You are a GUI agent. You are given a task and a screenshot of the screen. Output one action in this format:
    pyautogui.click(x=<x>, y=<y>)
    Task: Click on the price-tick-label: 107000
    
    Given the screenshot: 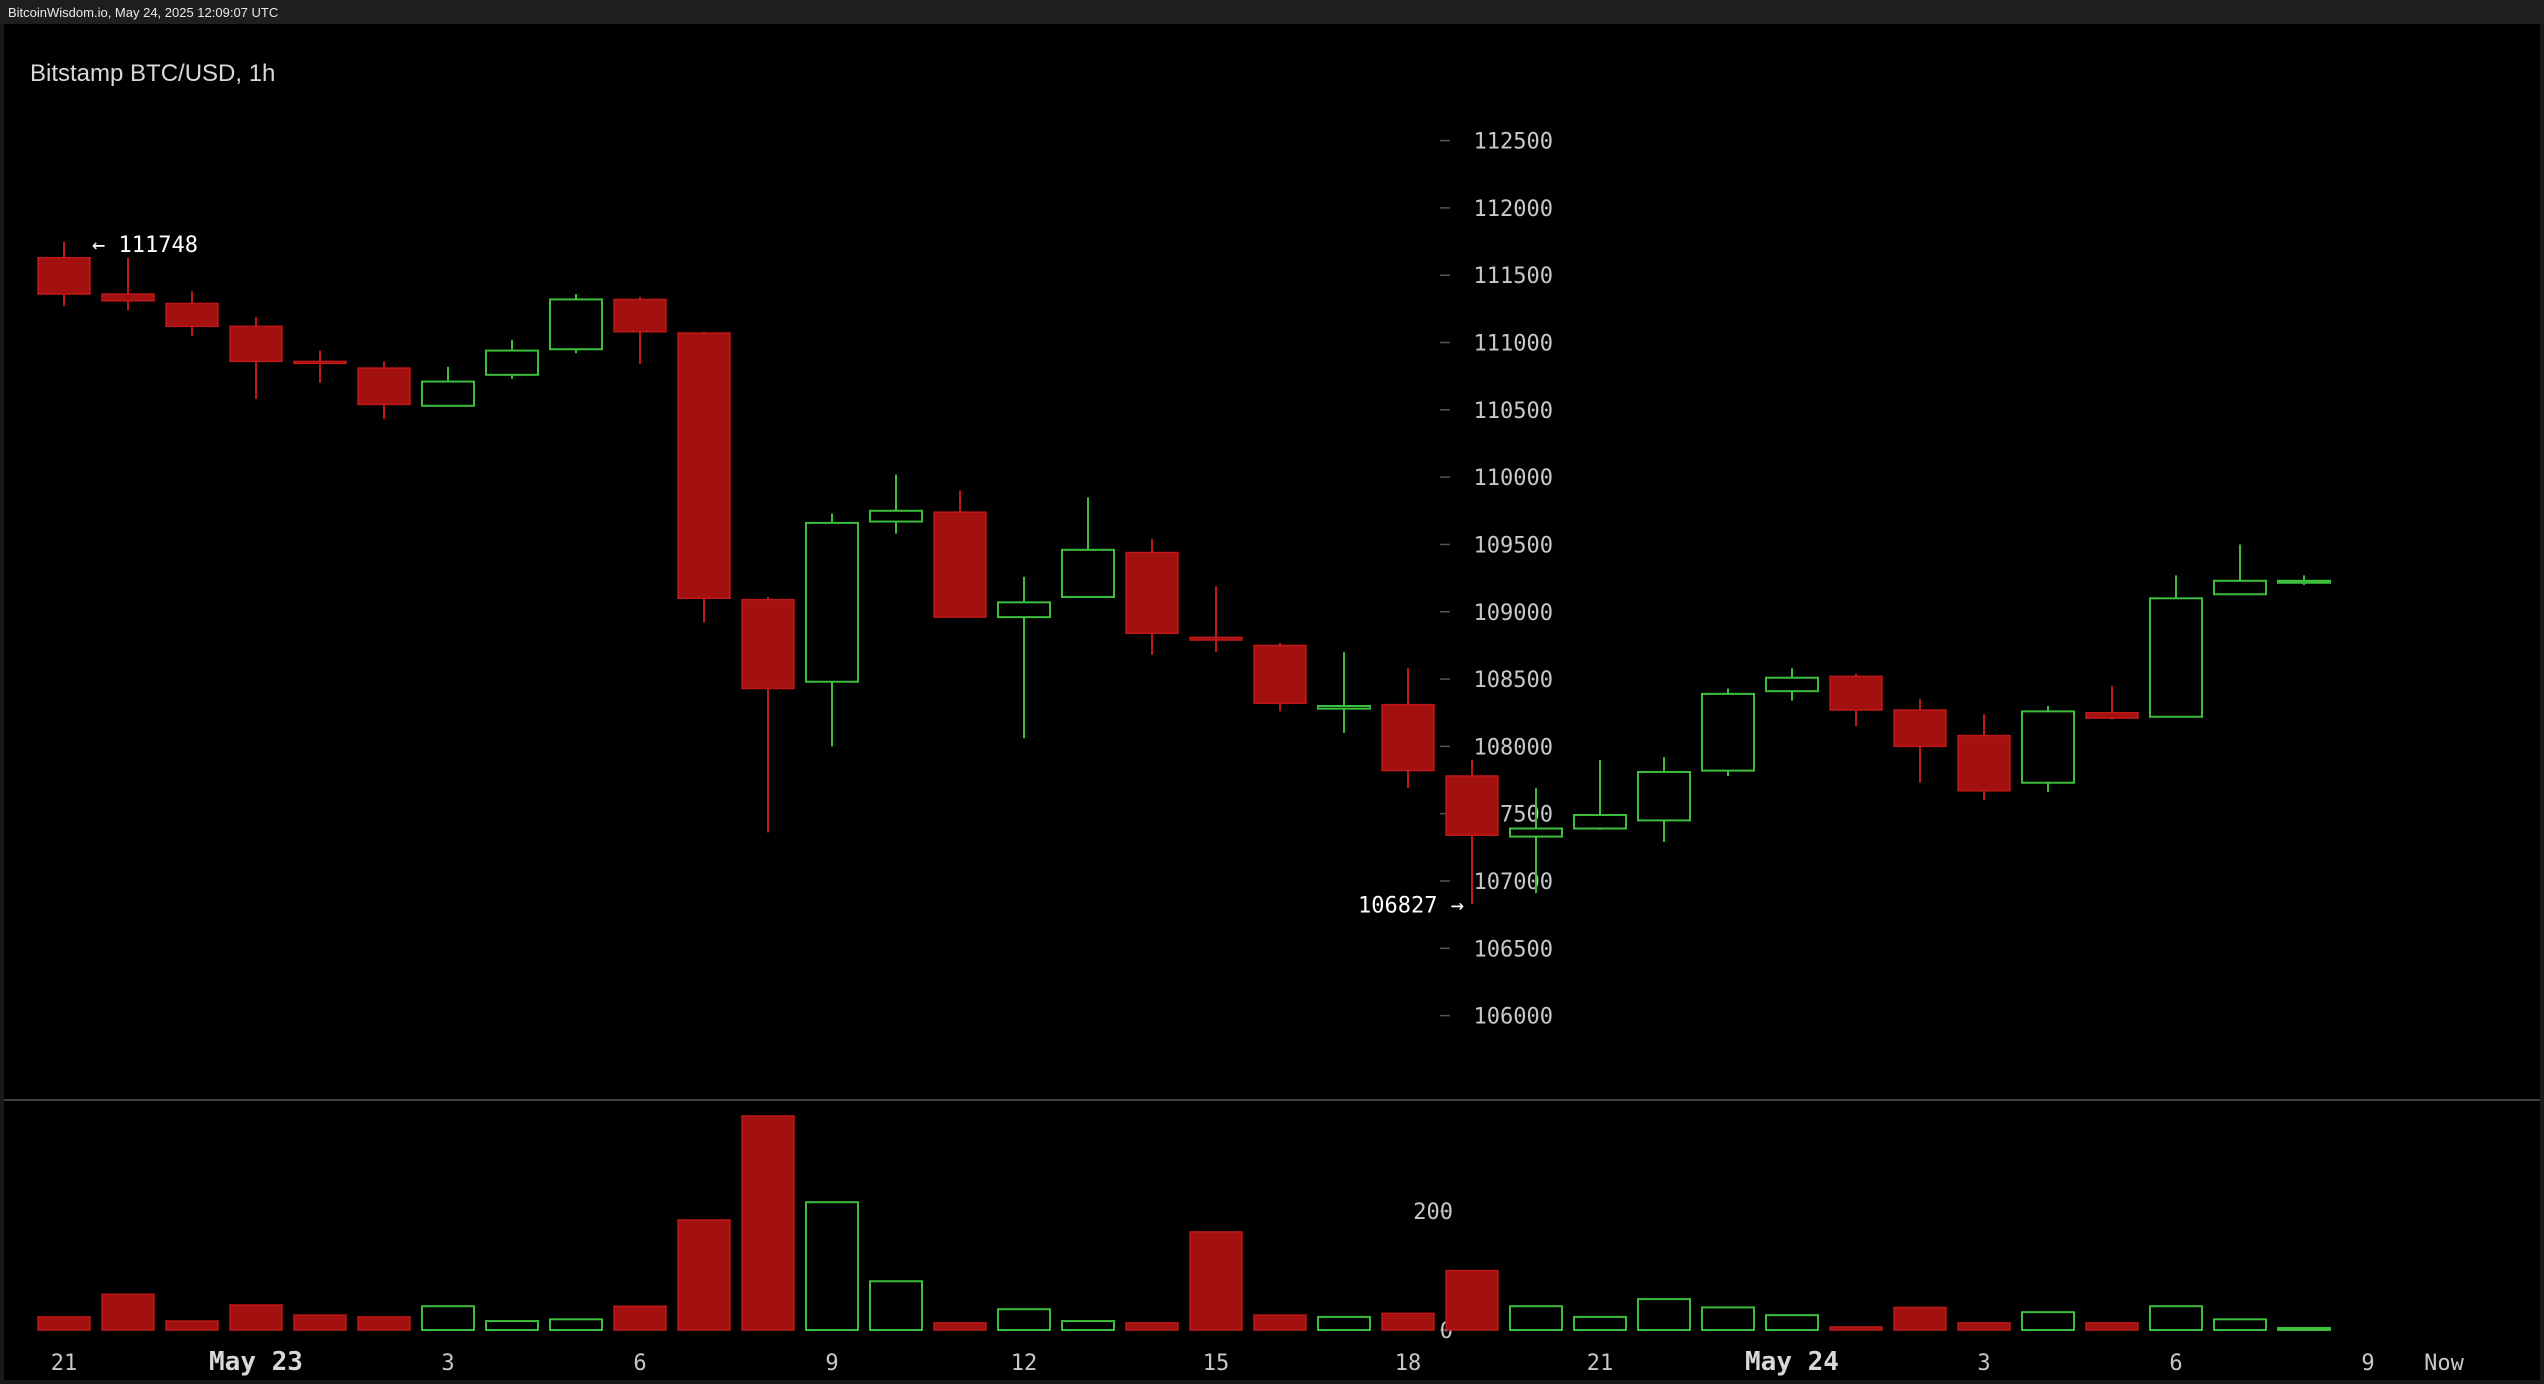 What is the action you would take?
    pyautogui.click(x=1513, y=882)
    